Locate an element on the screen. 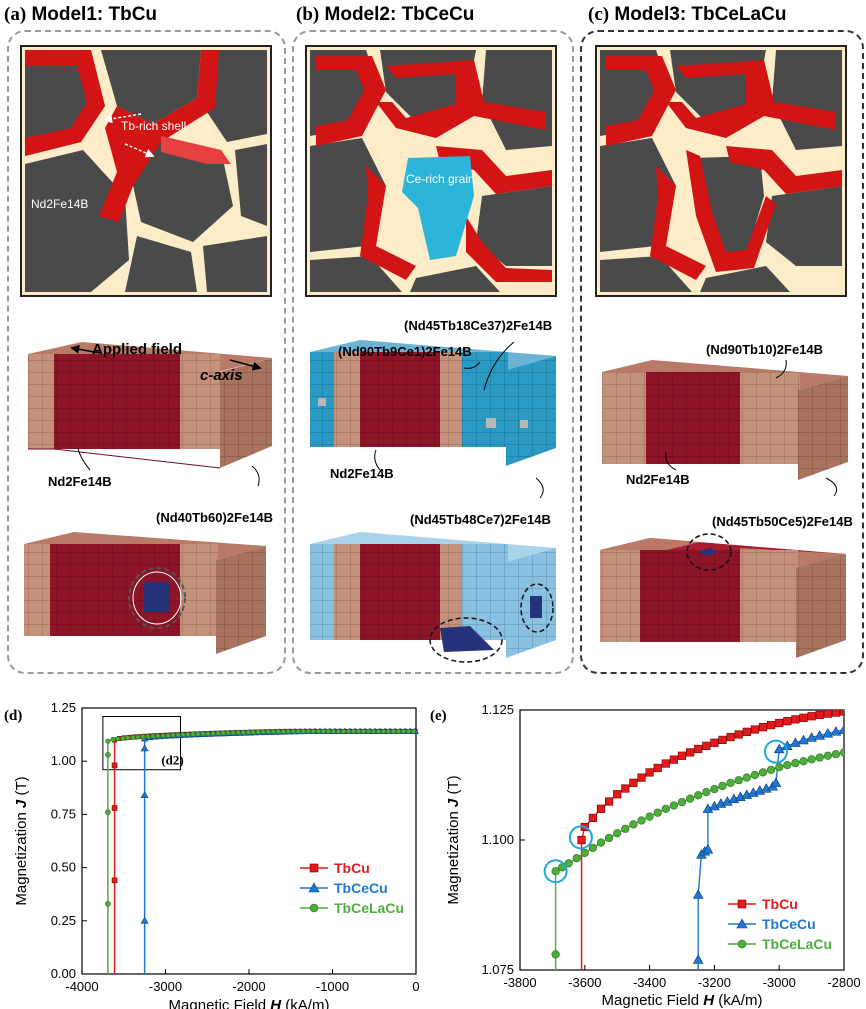  microstructure-b: Ce-rich grain is located at coordinates (431, 171).